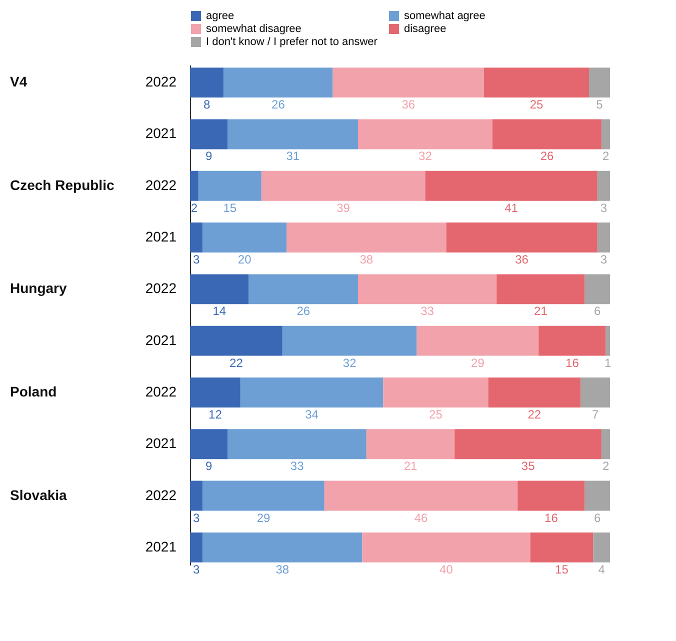 Image resolution: width=676 pixels, height=641 pixels. Describe the element at coordinates (312, 414) in the screenshot. I see `data-label: 34` at that location.